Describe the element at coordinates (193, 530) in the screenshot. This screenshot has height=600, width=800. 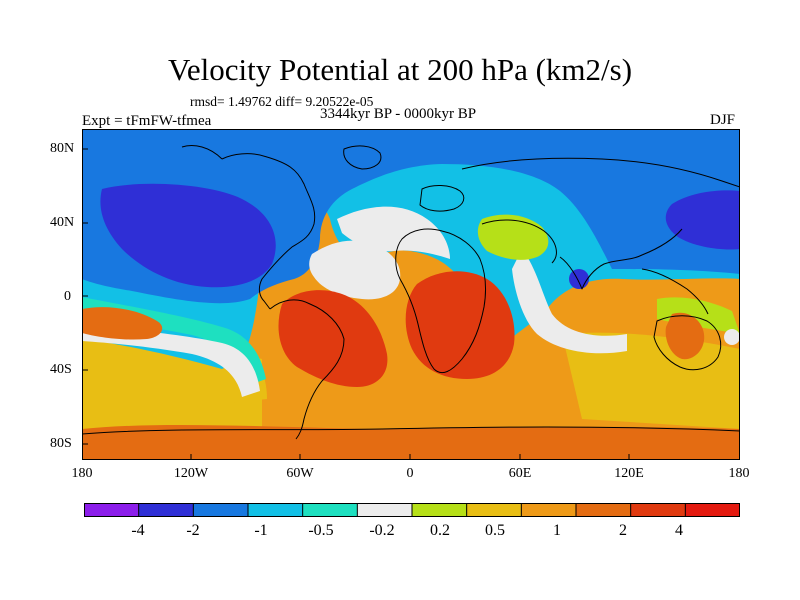
I see `colorbar-label: -2` at that location.